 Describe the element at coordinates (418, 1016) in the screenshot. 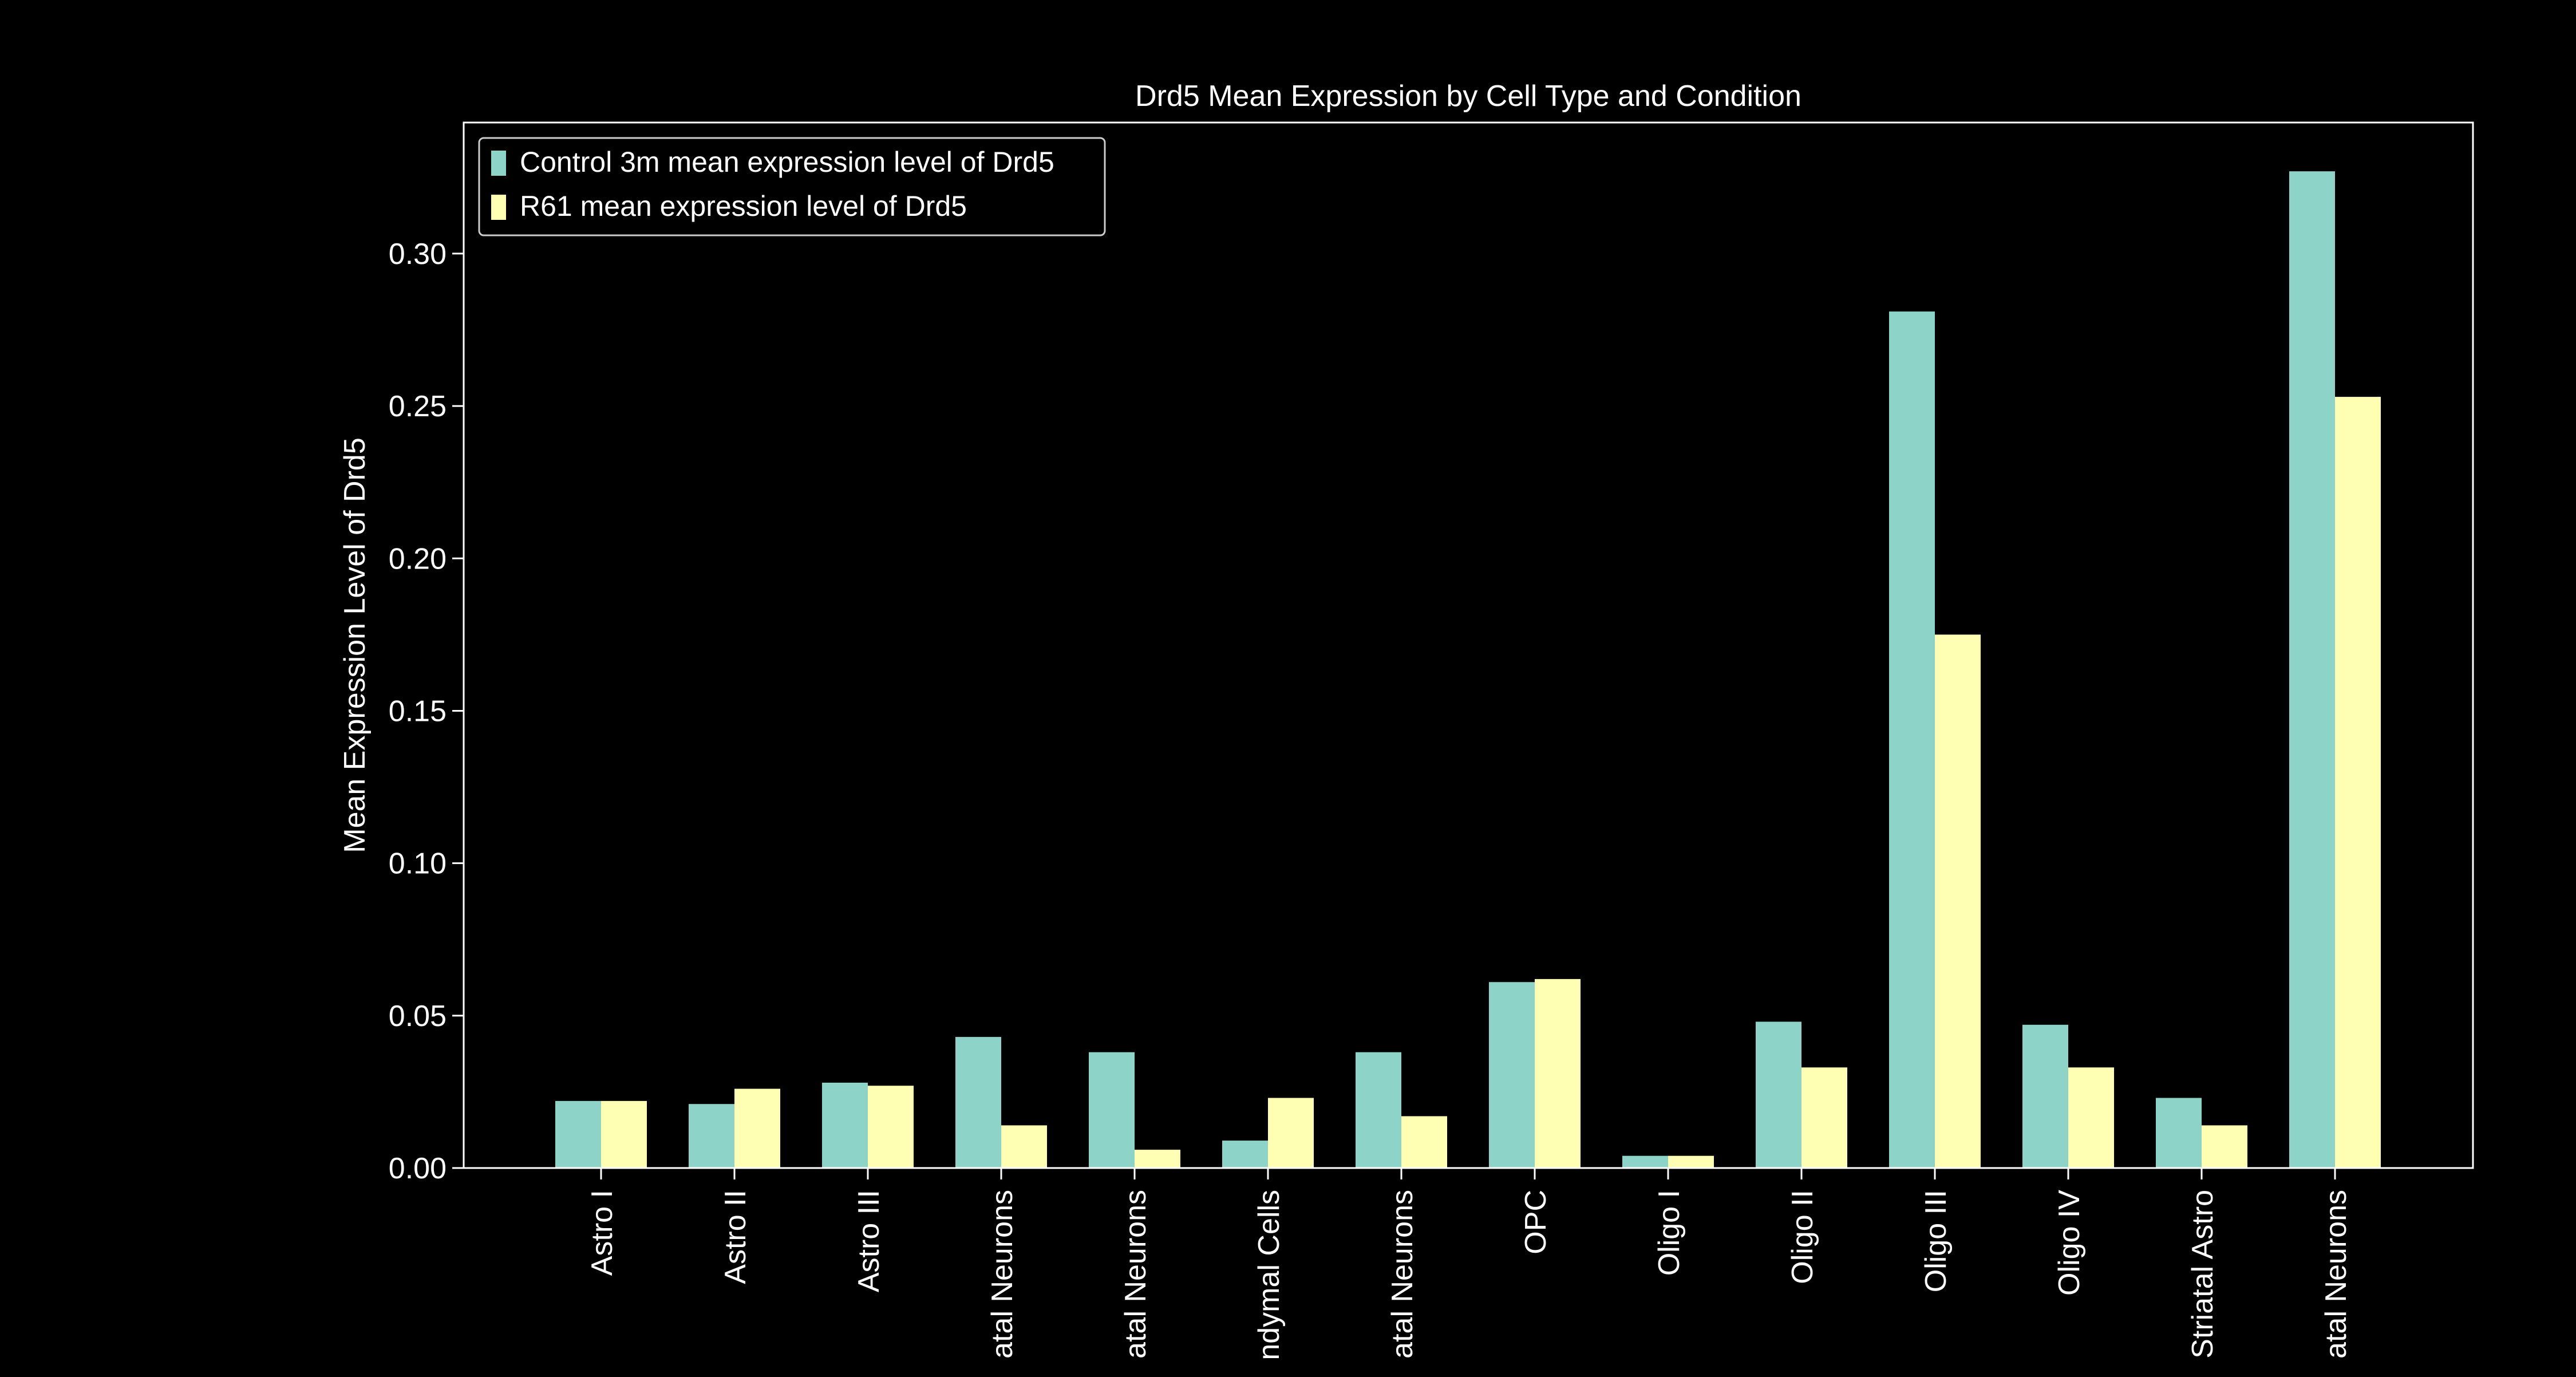

I see `y-tick-label: 0.05` at that location.